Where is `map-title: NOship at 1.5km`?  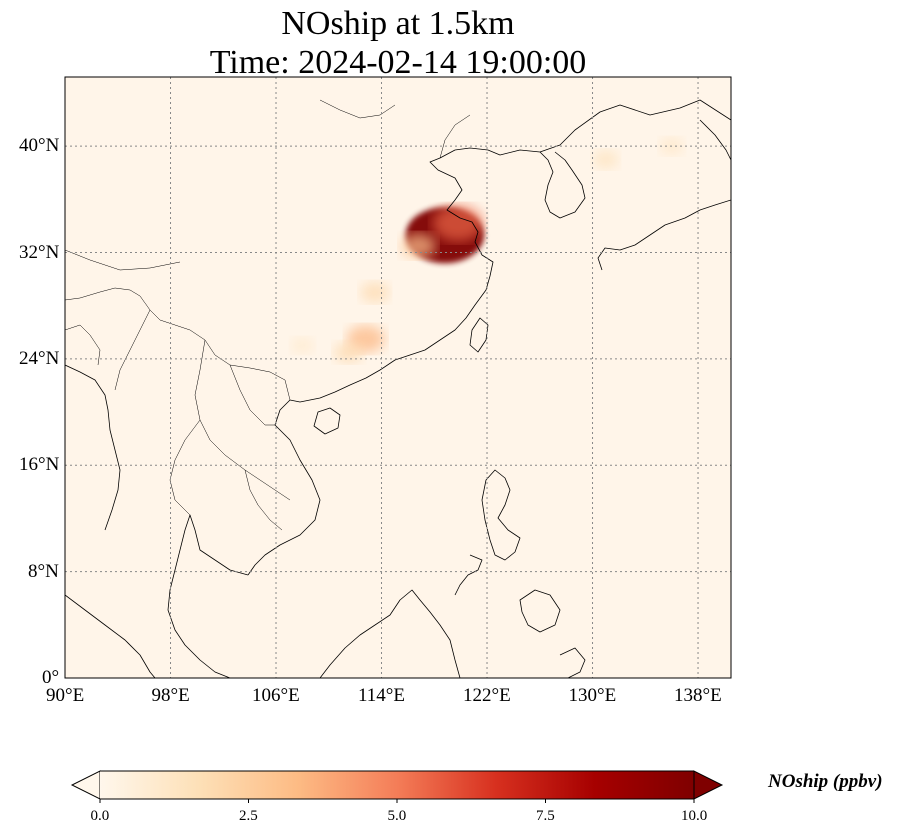
map-title: NOship at 1.5km is located at coordinates (398, 23).